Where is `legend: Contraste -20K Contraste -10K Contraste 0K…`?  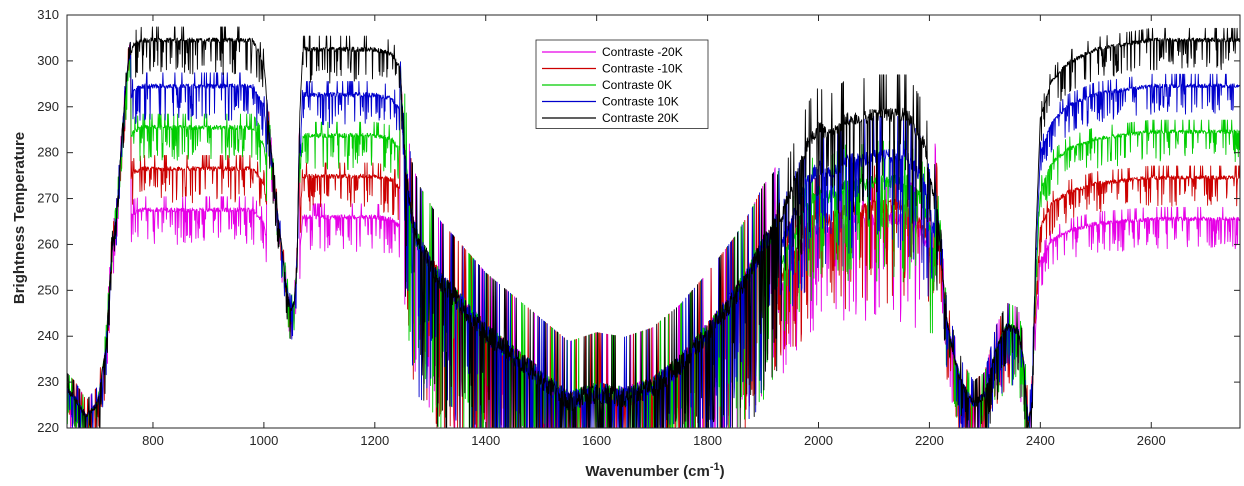
legend: Contraste -20K Contraste -10K Contraste 0K… is located at coordinates (622, 84).